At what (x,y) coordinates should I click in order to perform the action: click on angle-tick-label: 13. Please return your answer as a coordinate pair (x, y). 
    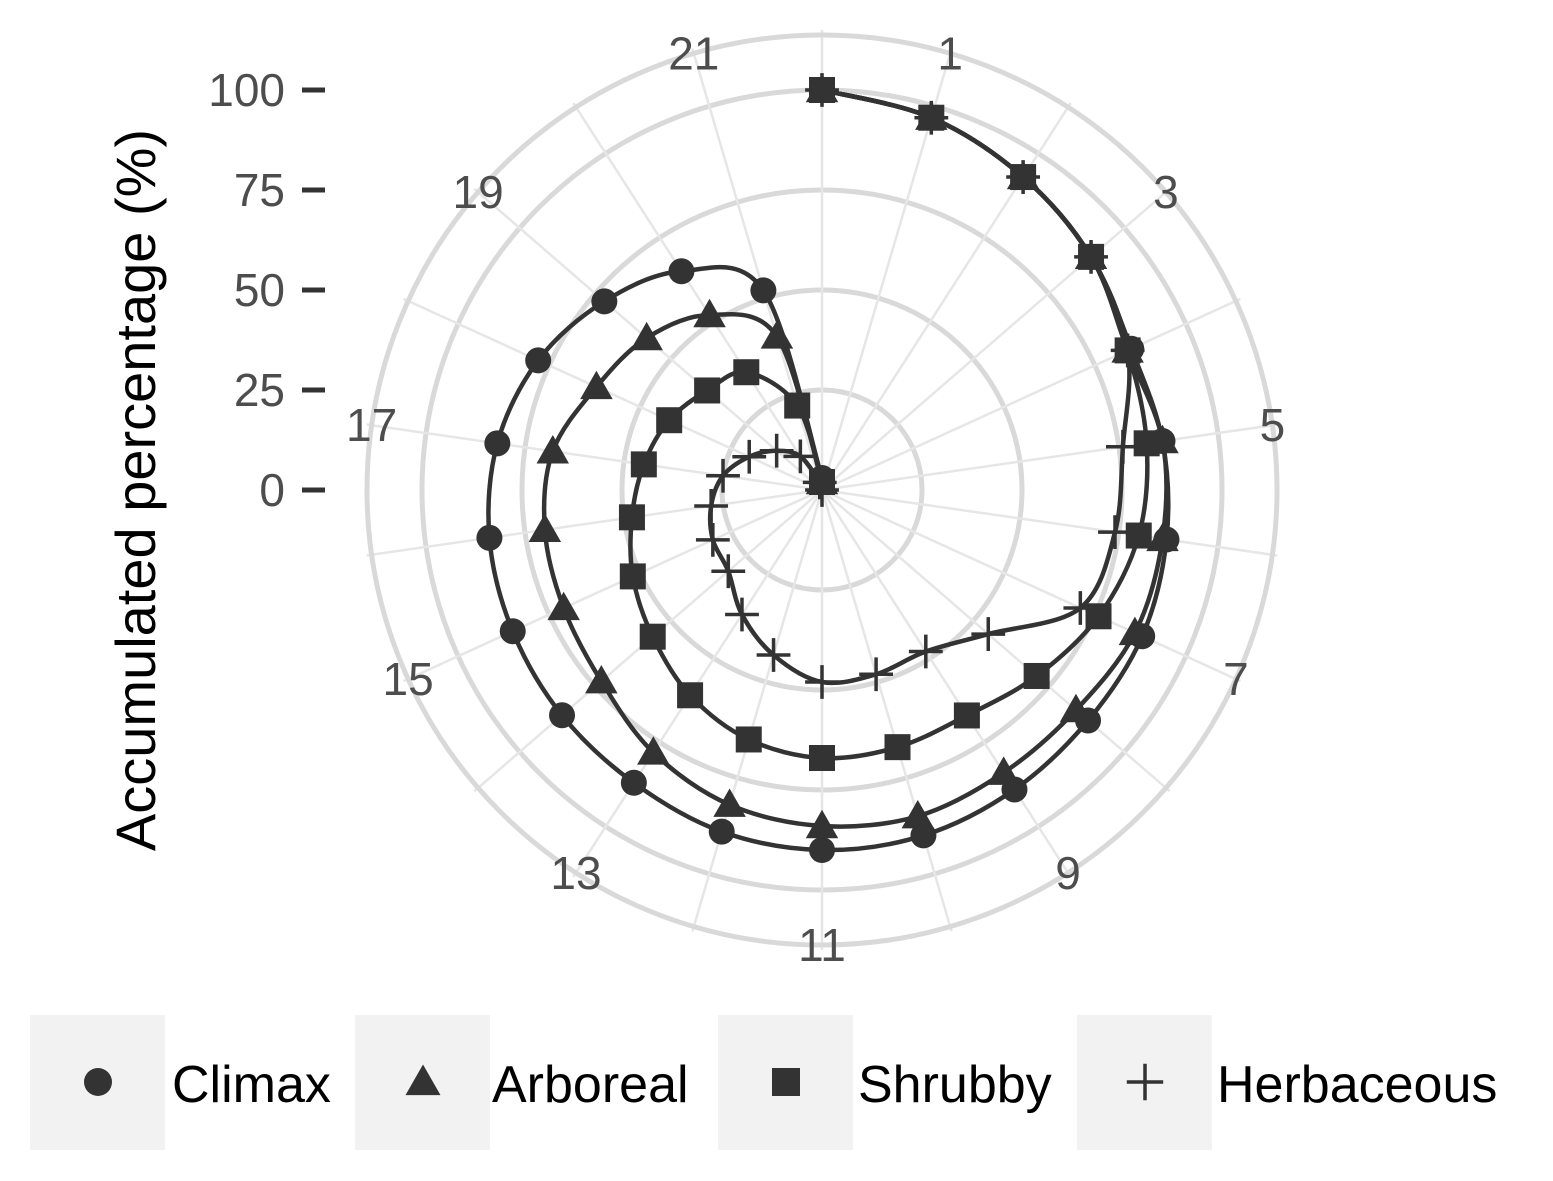
    Looking at the image, I should click on (575, 873).